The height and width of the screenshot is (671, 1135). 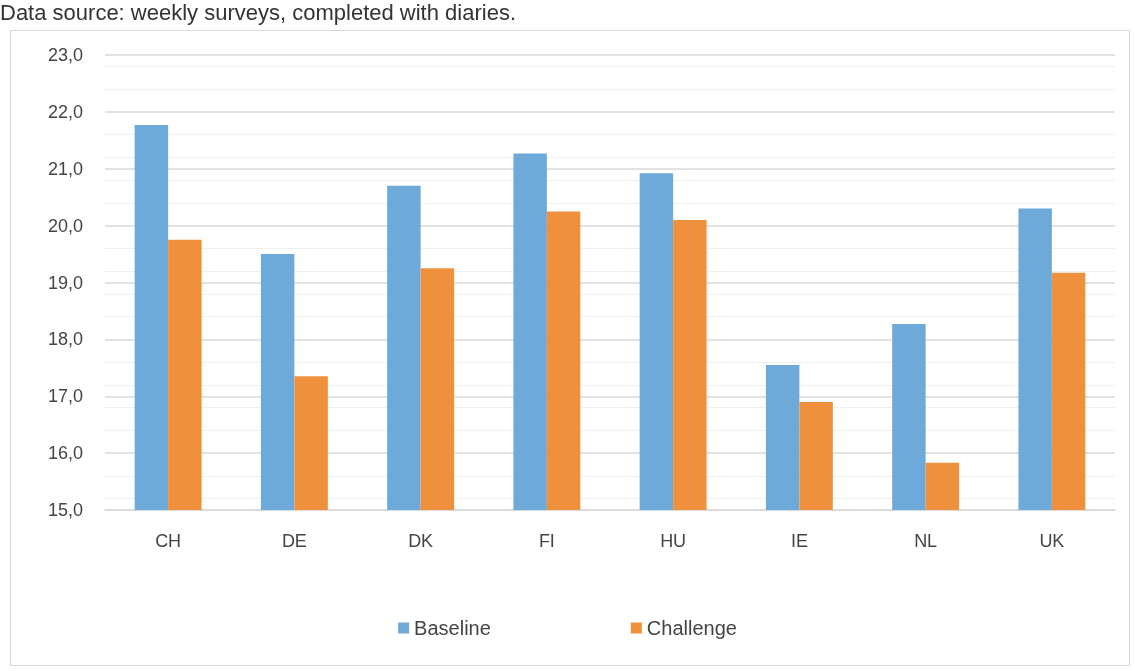 What do you see at coordinates (65, 225) in the screenshot?
I see `y-tick-label: 20,0` at bounding box center [65, 225].